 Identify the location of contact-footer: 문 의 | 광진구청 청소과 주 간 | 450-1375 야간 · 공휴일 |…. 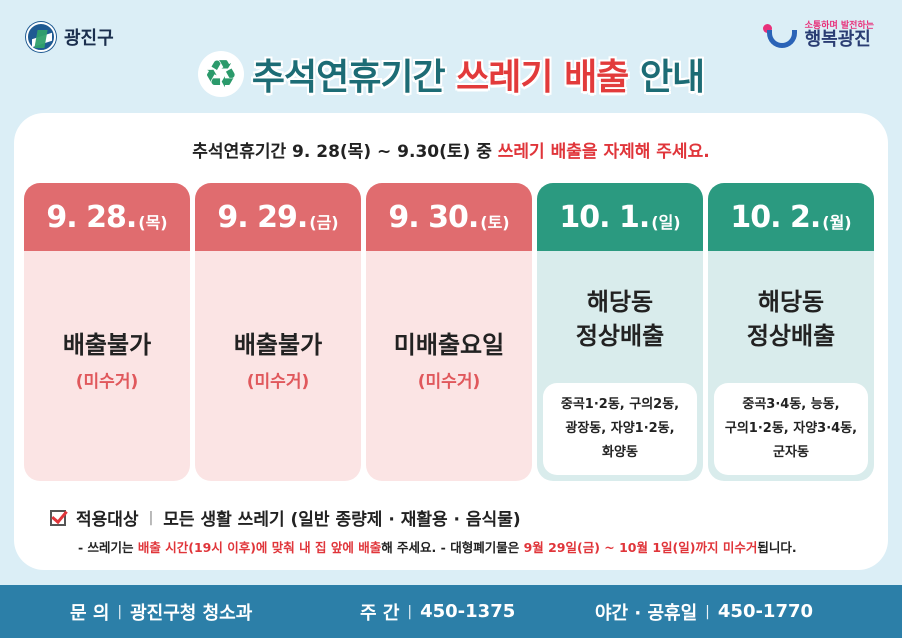
(451, 611).